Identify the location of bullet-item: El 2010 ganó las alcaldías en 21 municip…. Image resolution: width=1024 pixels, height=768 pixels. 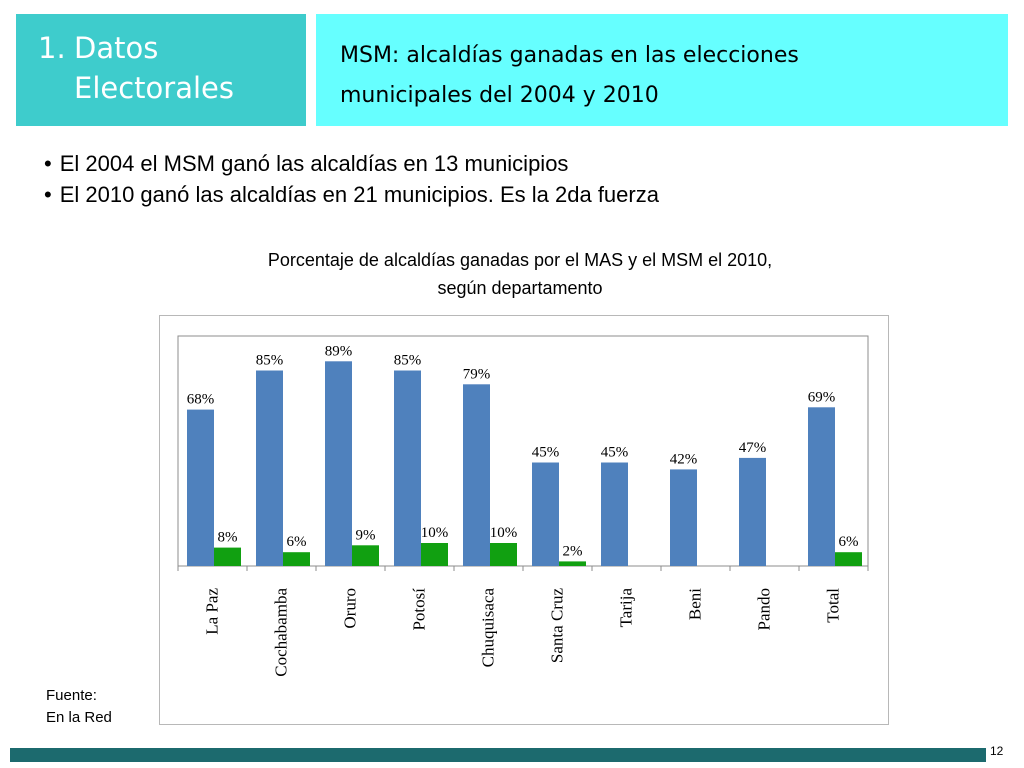
(351, 194).